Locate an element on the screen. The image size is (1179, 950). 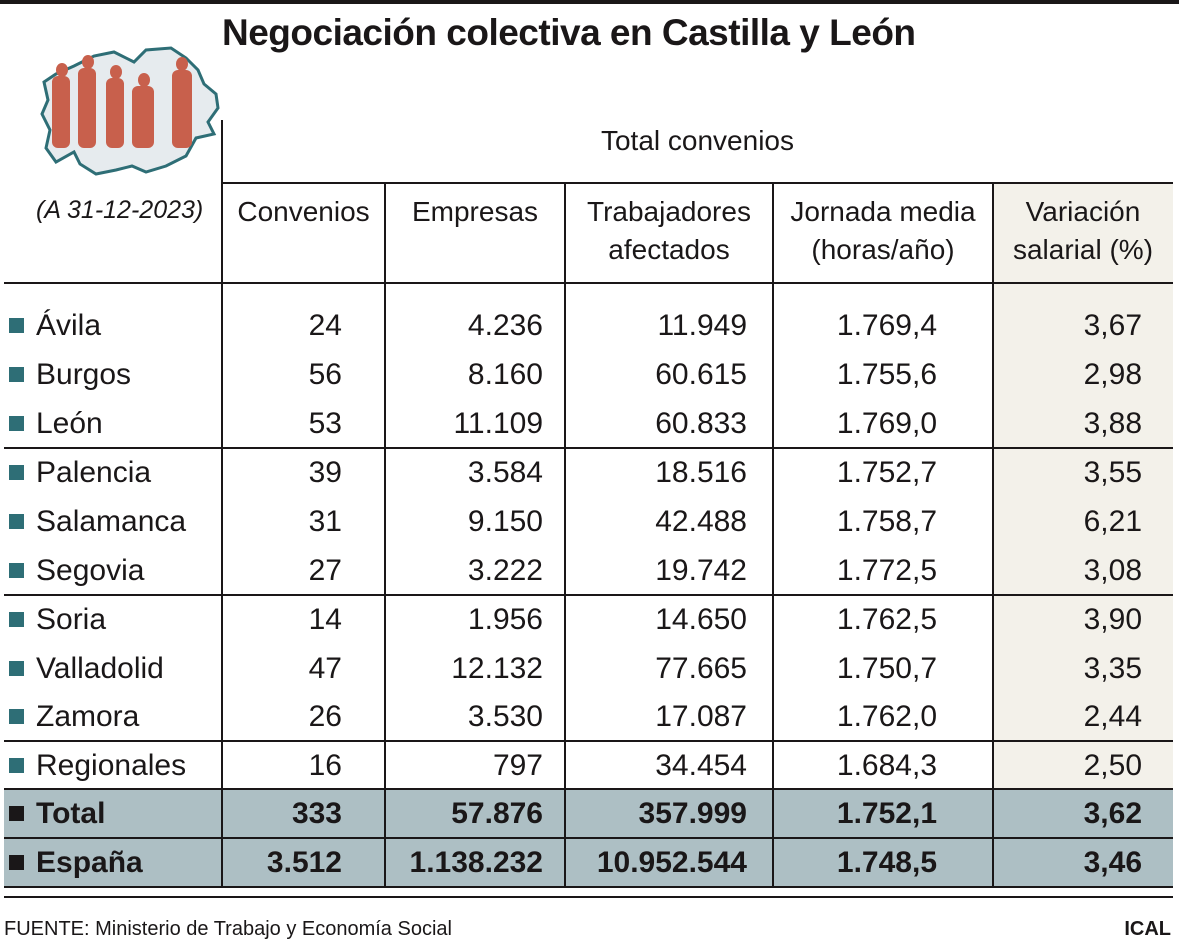
table-cell: 1.748,5 is located at coordinates (886, 862).